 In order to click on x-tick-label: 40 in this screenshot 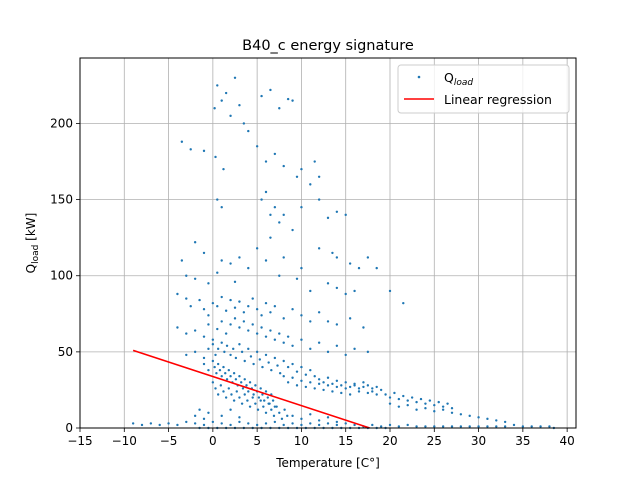, I will do `click(567, 441)`.